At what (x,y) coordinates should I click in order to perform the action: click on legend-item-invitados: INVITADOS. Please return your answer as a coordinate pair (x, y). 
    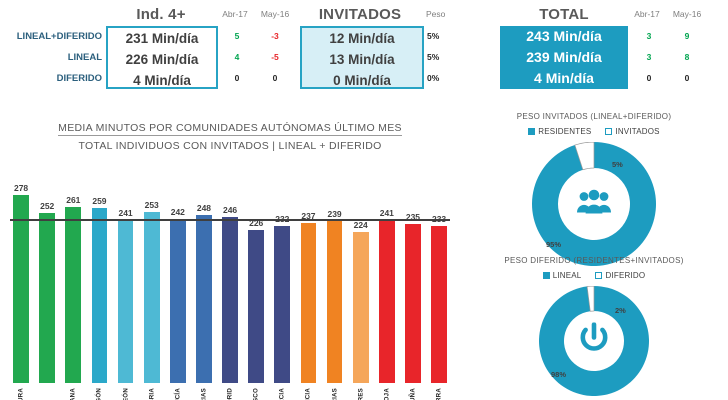
    Looking at the image, I should click on (632, 131).